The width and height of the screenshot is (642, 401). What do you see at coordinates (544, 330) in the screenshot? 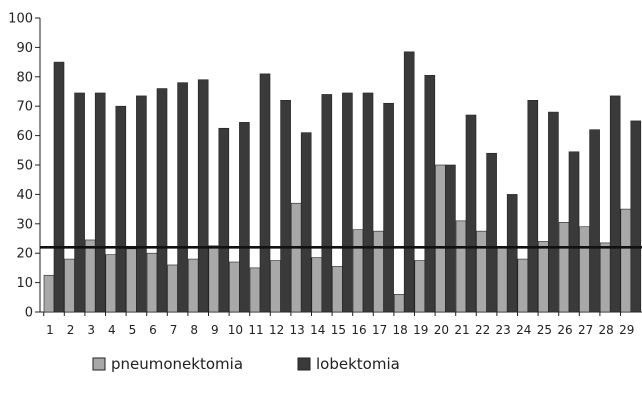
I see `x-tick-label: 25` at bounding box center [544, 330].